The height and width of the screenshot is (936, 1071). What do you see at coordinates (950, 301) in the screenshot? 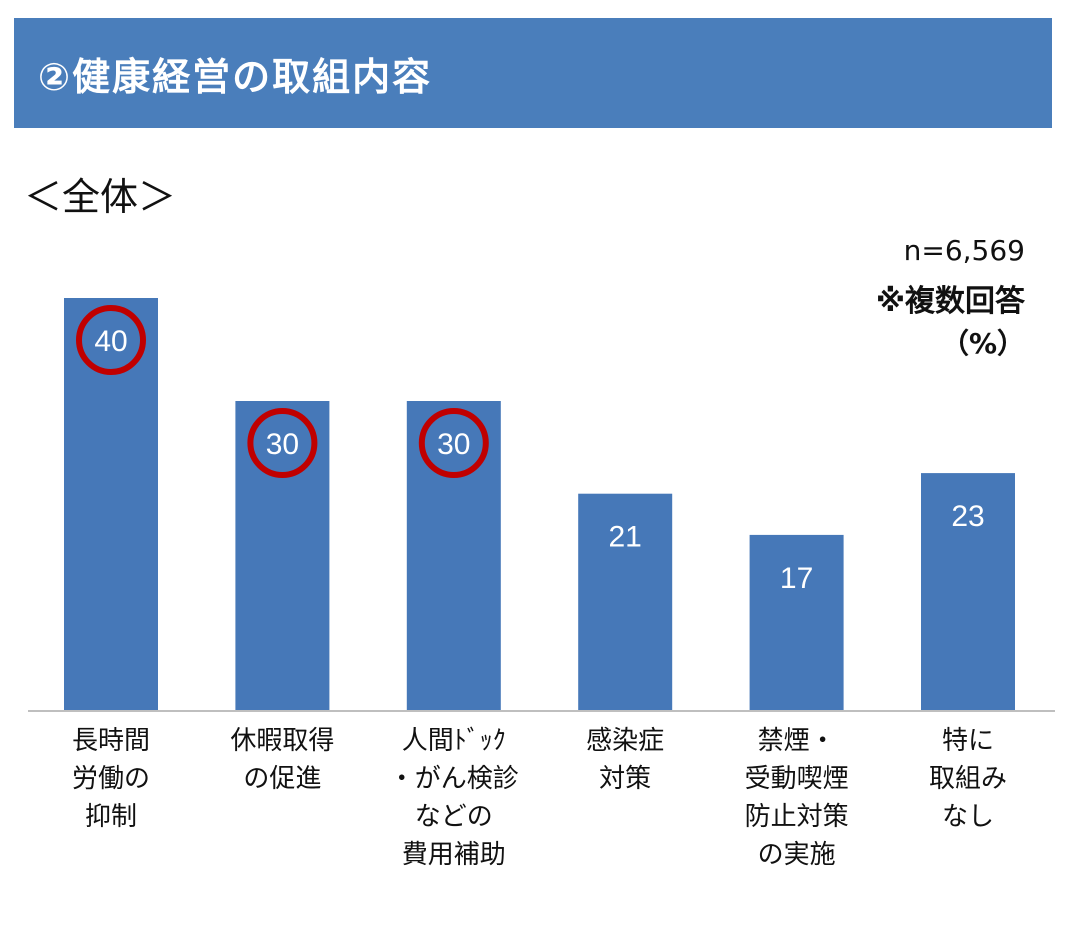
I see `multiple-answer-note: ※複数回答` at bounding box center [950, 301].